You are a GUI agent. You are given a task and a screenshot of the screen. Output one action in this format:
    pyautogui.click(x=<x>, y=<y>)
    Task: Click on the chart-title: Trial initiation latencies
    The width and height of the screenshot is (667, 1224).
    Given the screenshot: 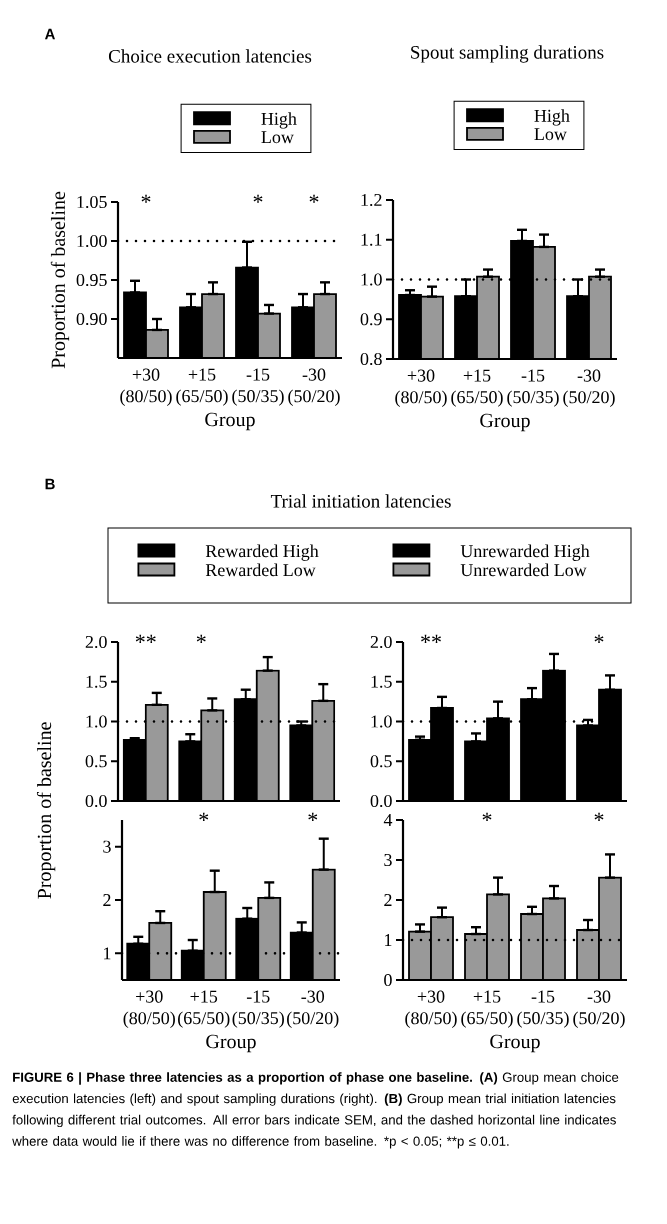 What is the action you would take?
    pyautogui.click(x=360, y=501)
    